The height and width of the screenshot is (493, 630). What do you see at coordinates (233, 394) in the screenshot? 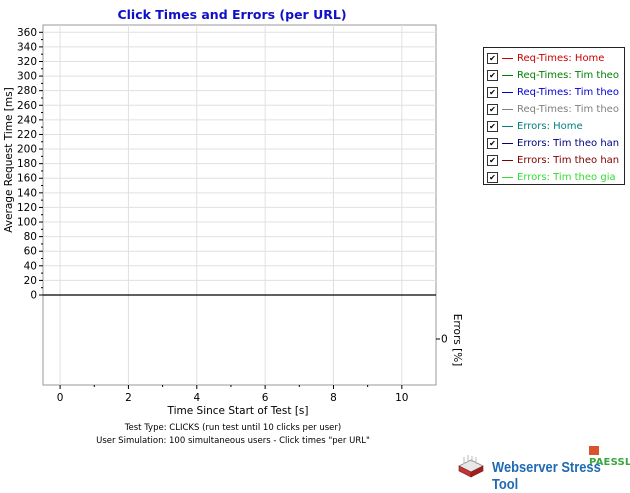
I see `x-axis: 0 2 4 6 8 10` at bounding box center [233, 394].